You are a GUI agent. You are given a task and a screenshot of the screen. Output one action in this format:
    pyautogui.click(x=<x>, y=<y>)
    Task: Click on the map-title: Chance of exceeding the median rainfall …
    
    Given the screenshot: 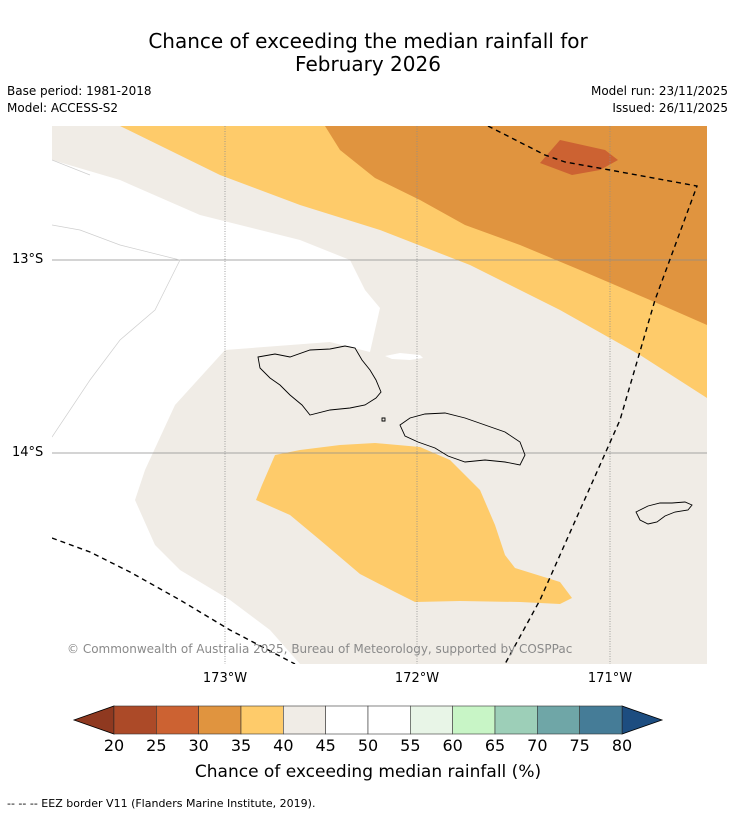 What is the action you would take?
    pyautogui.click(x=368, y=53)
    